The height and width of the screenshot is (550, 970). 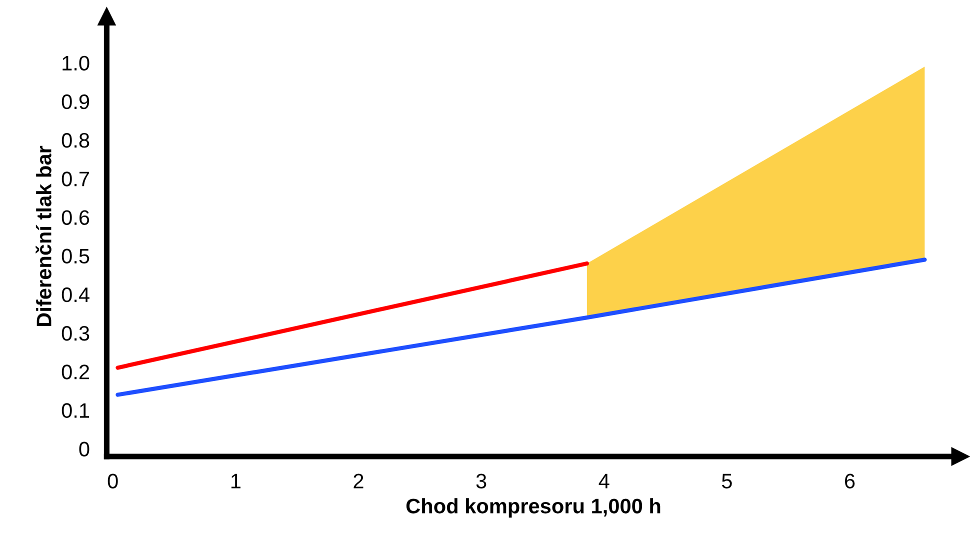 What do you see at coordinates (604, 481) in the screenshot?
I see `x-tick-label: 4` at bounding box center [604, 481].